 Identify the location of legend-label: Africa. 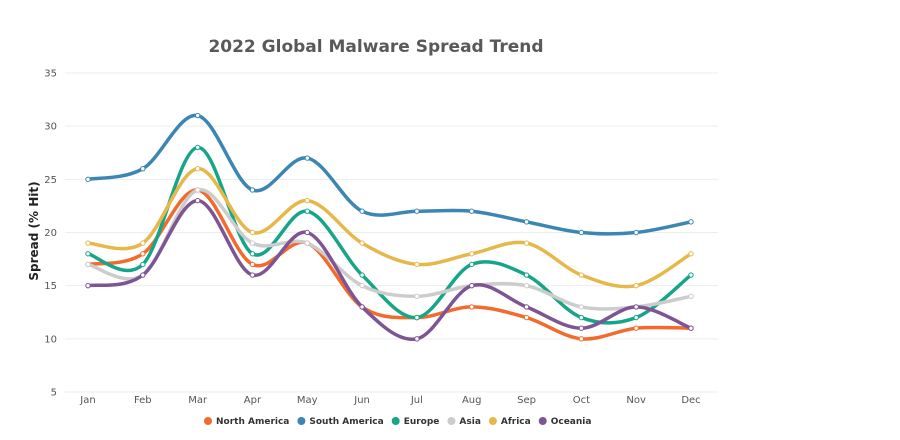
(516, 422).